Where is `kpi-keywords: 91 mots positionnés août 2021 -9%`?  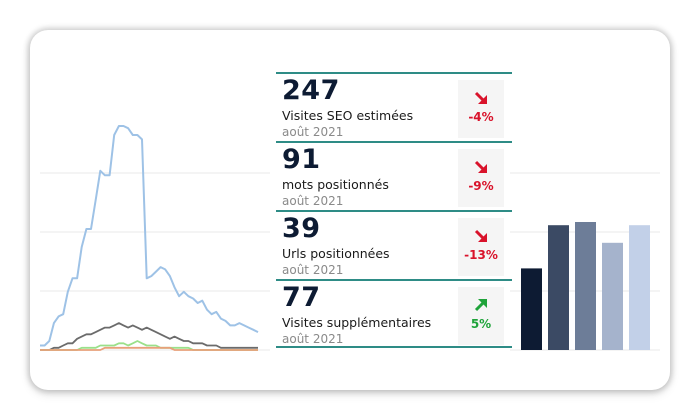
kpi-keywords: 91 mots positionnés août 2021 -9% is located at coordinates (394, 175).